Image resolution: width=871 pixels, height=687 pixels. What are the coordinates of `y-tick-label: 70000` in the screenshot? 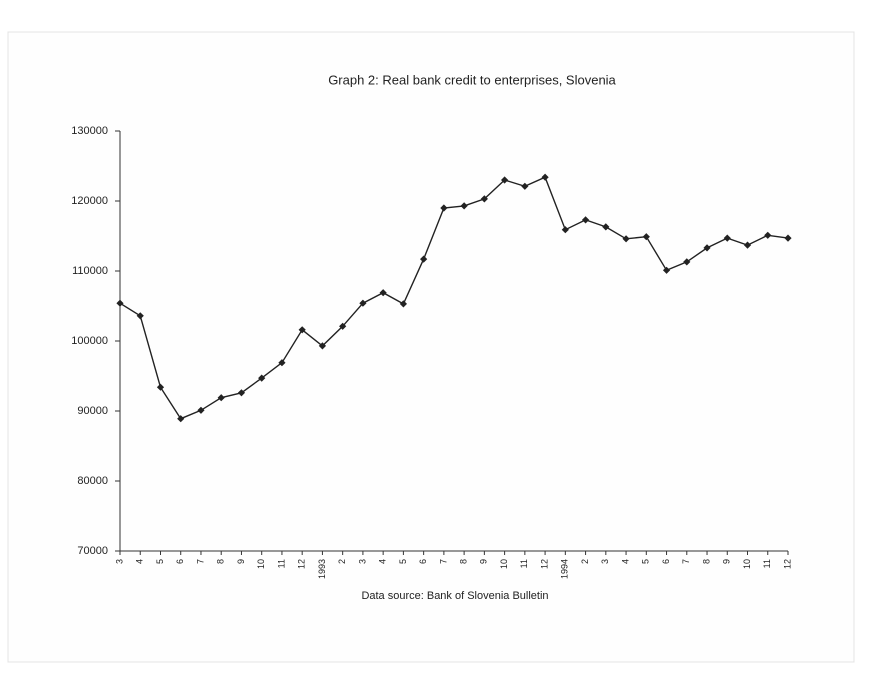 It's located at (92, 551).